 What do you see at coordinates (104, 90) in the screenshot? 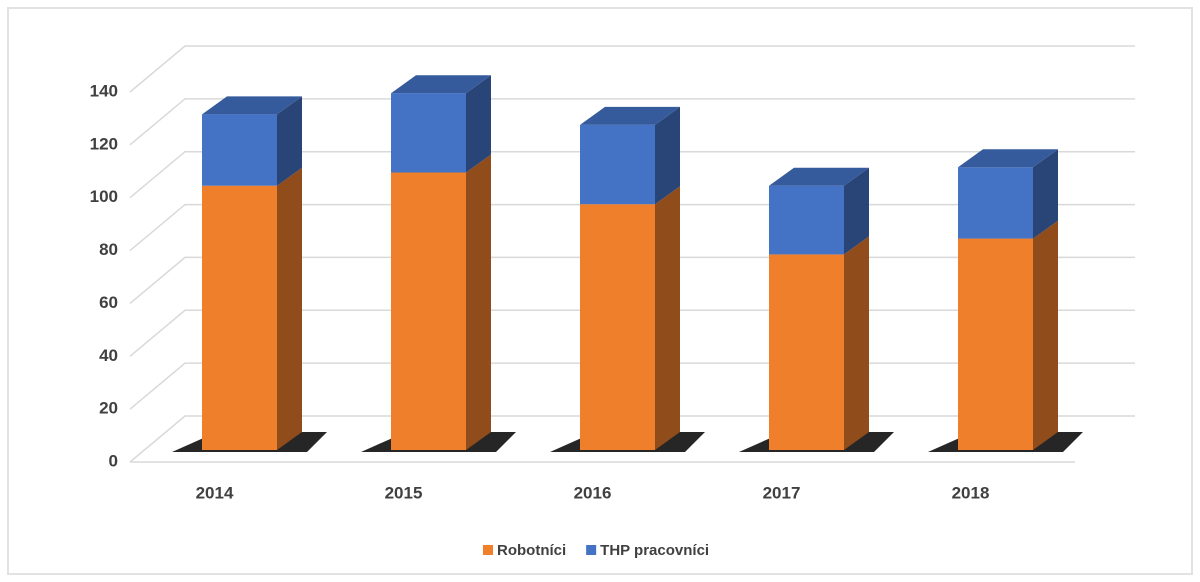
I see `y-tick-label: 140` at bounding box center [104, 90].